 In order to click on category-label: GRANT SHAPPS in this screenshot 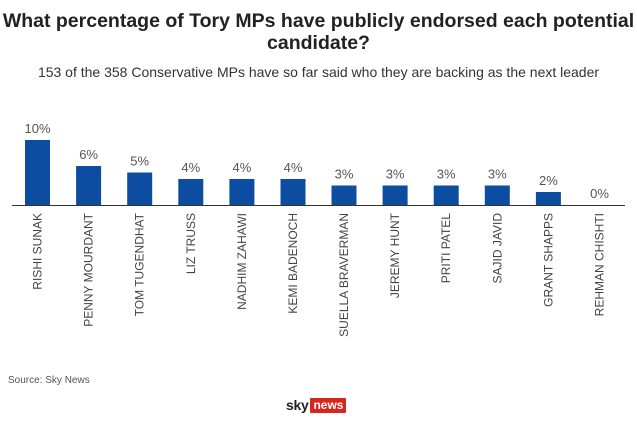, I will do `click(548, 260)`.